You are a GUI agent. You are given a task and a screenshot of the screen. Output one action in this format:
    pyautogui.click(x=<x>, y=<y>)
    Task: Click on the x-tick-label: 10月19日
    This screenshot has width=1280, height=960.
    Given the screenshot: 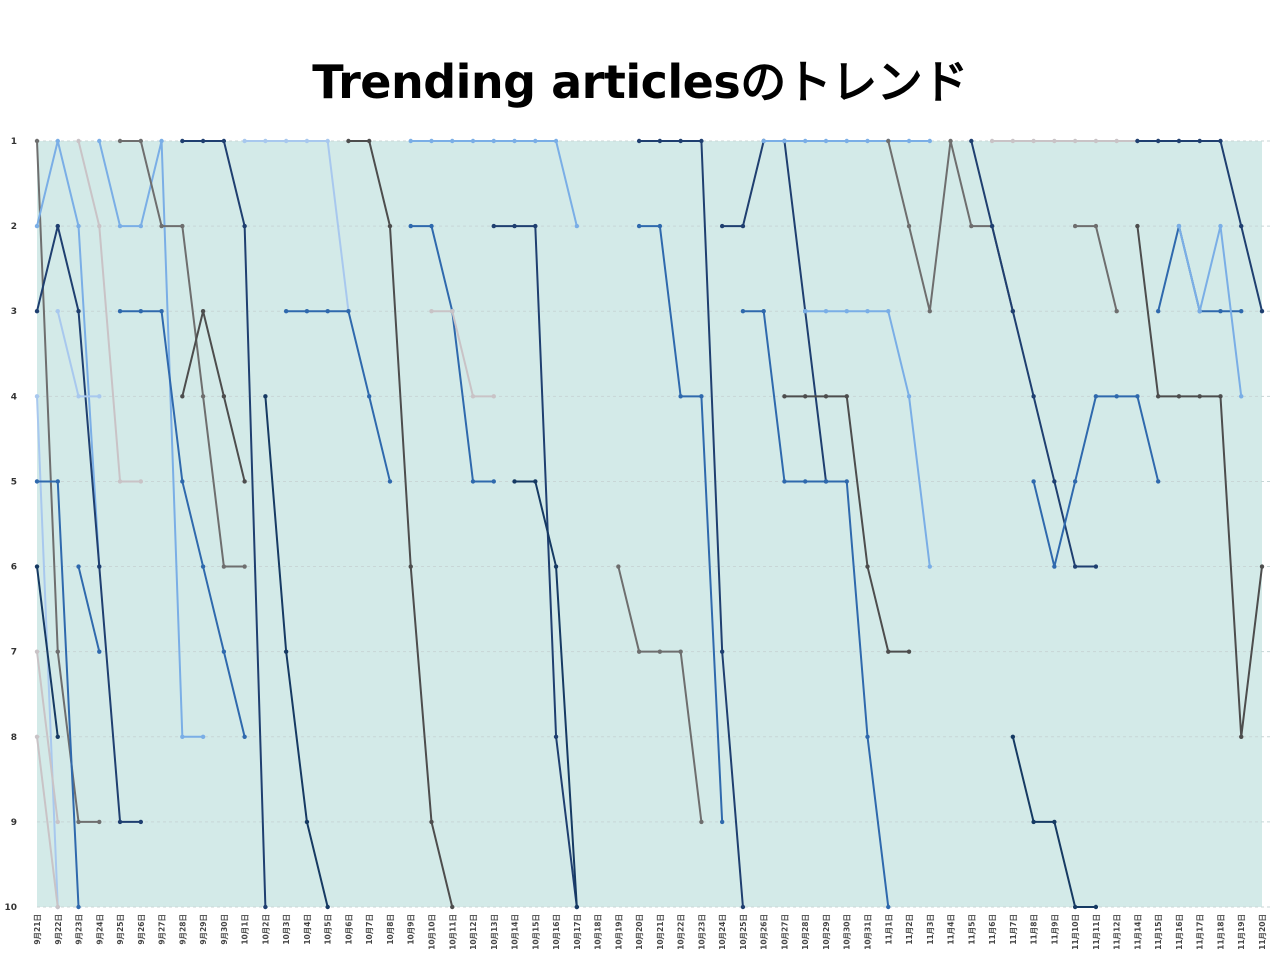 What is the action you would take?
    pyautogui.click(x=618, y=932)
    